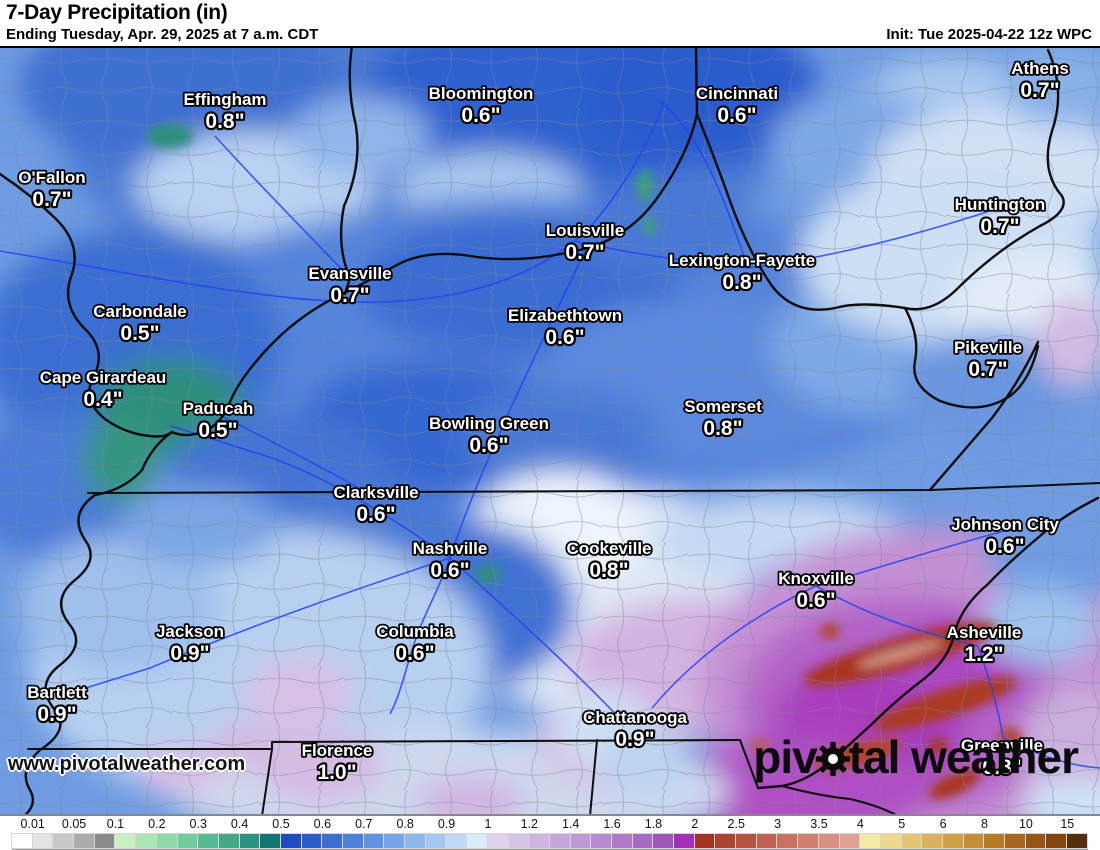 This screenshot has width=1100, height=850. Describe the element at coordinates (127, 764) in the screenshot. I see `watermark-url: www.pivotalweather.com` at that location.